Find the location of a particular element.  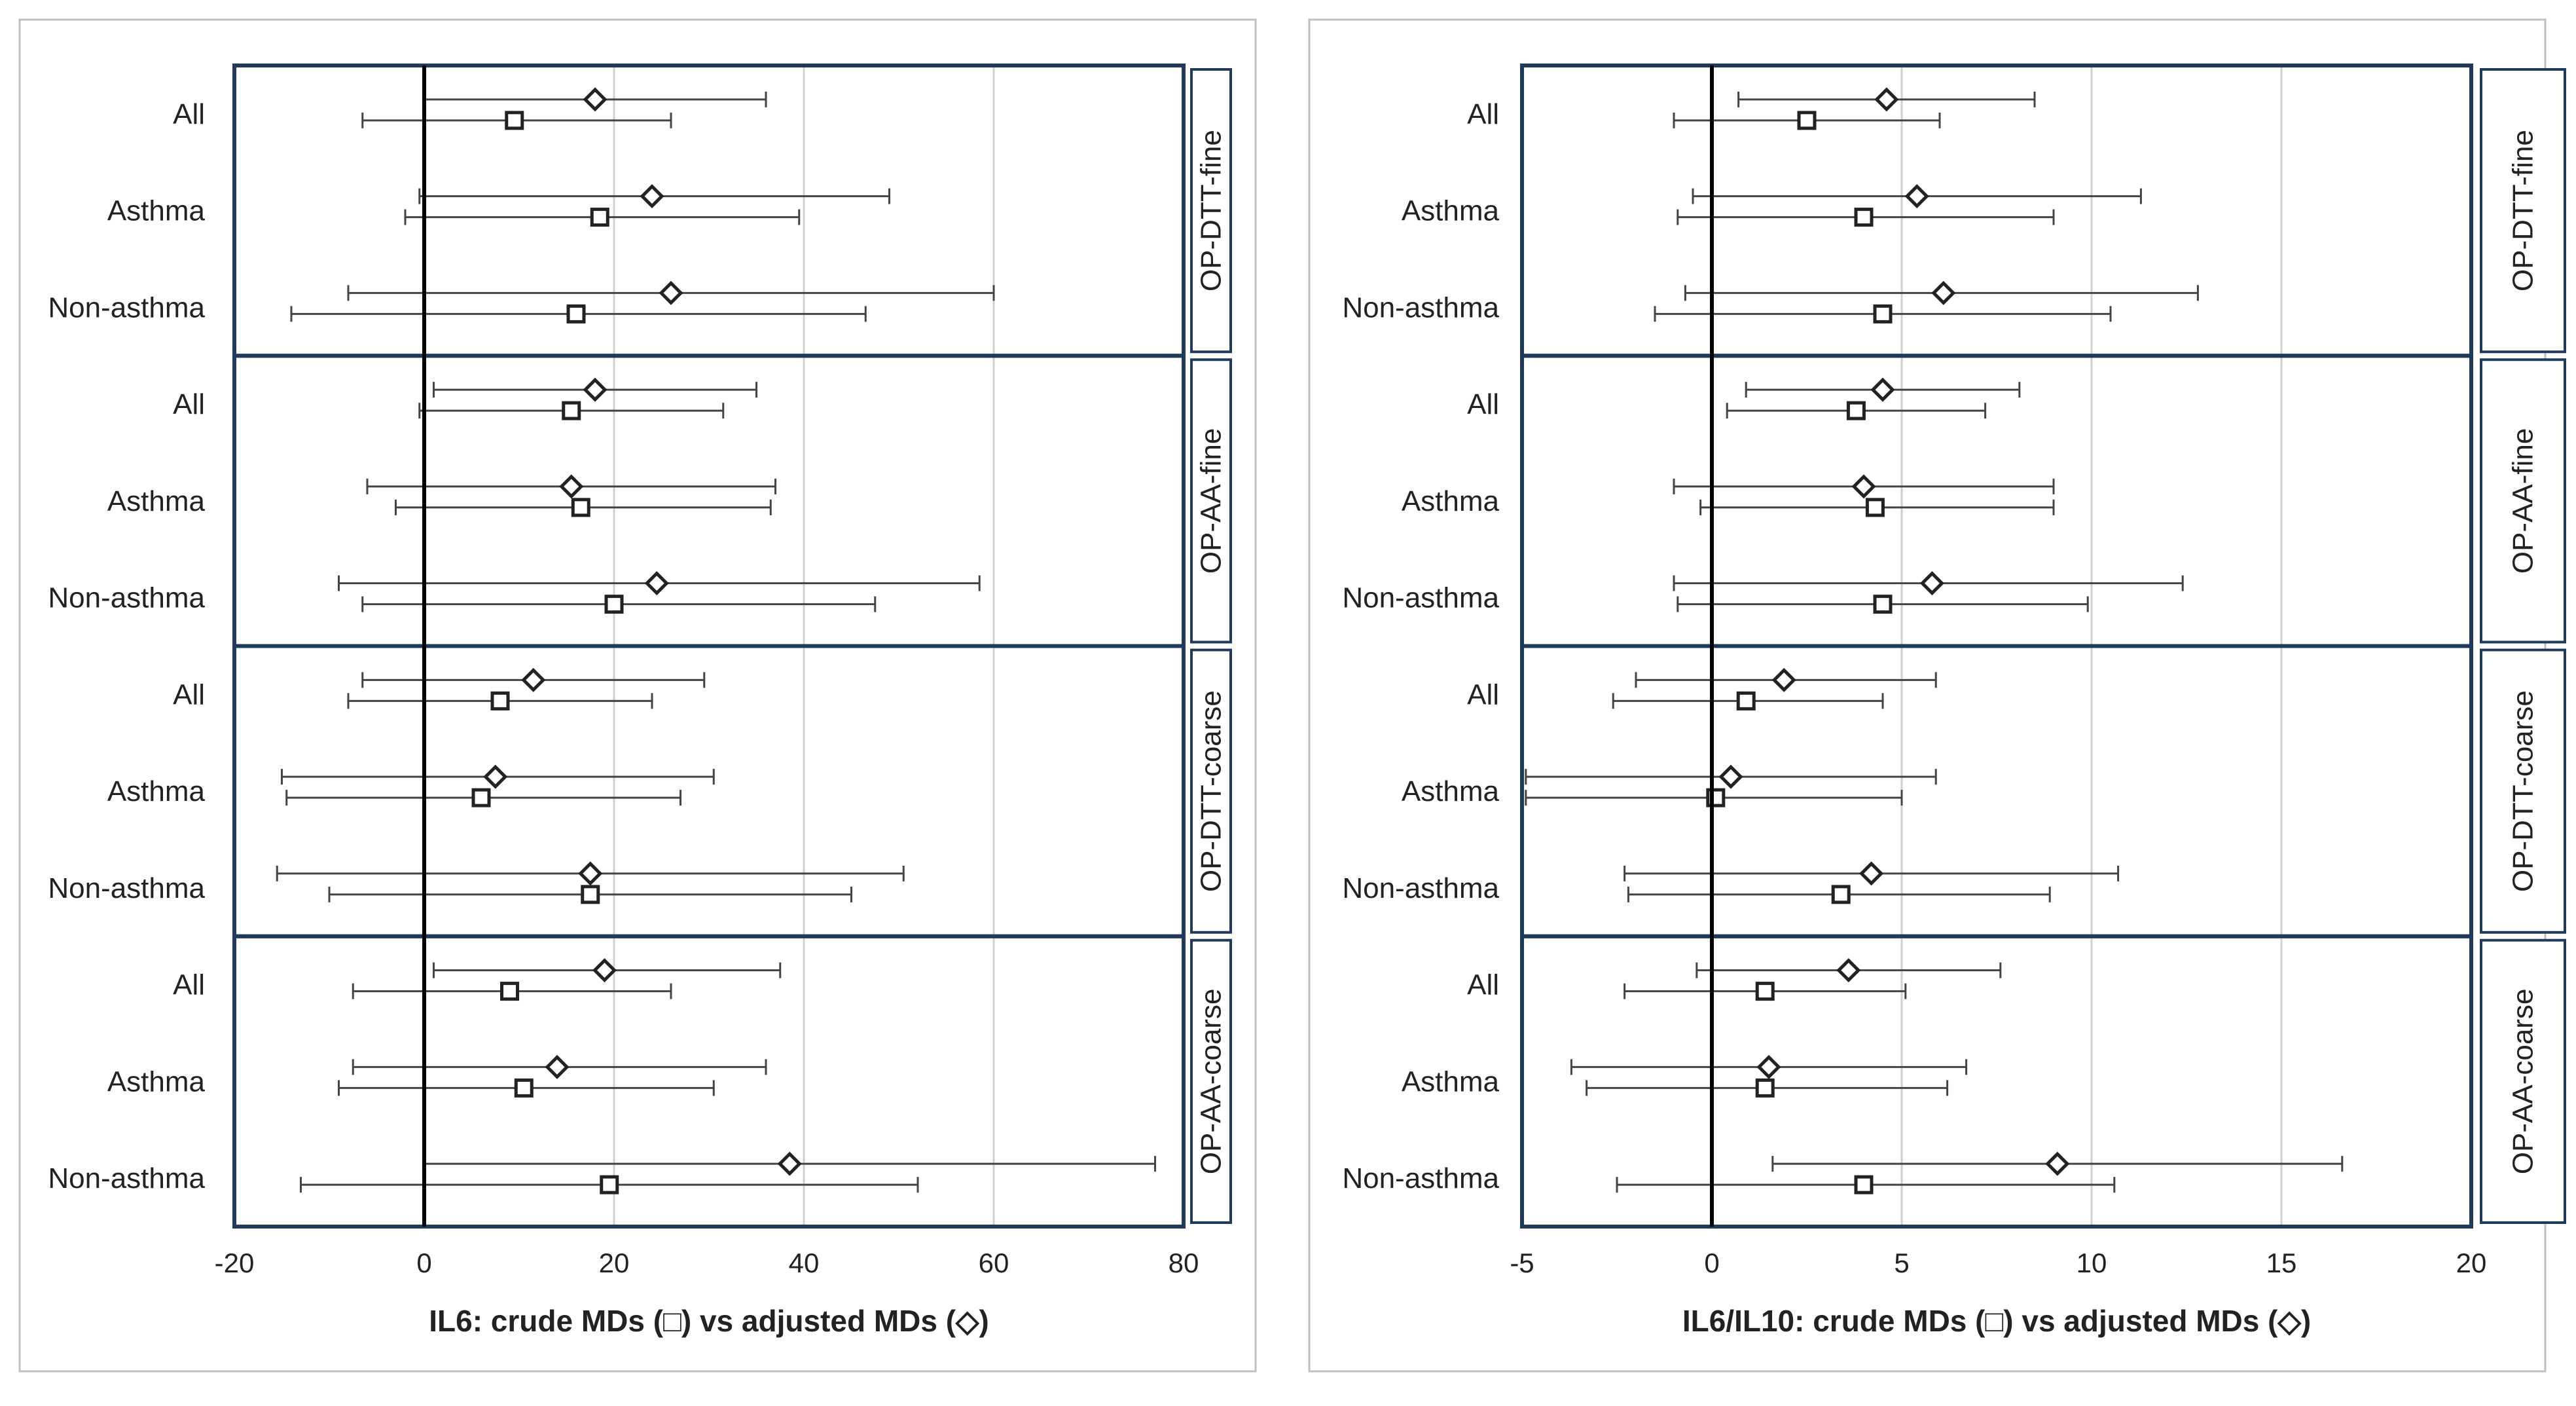

strip-label: OP-DTT-fine is located at coordinates (1211, 210).